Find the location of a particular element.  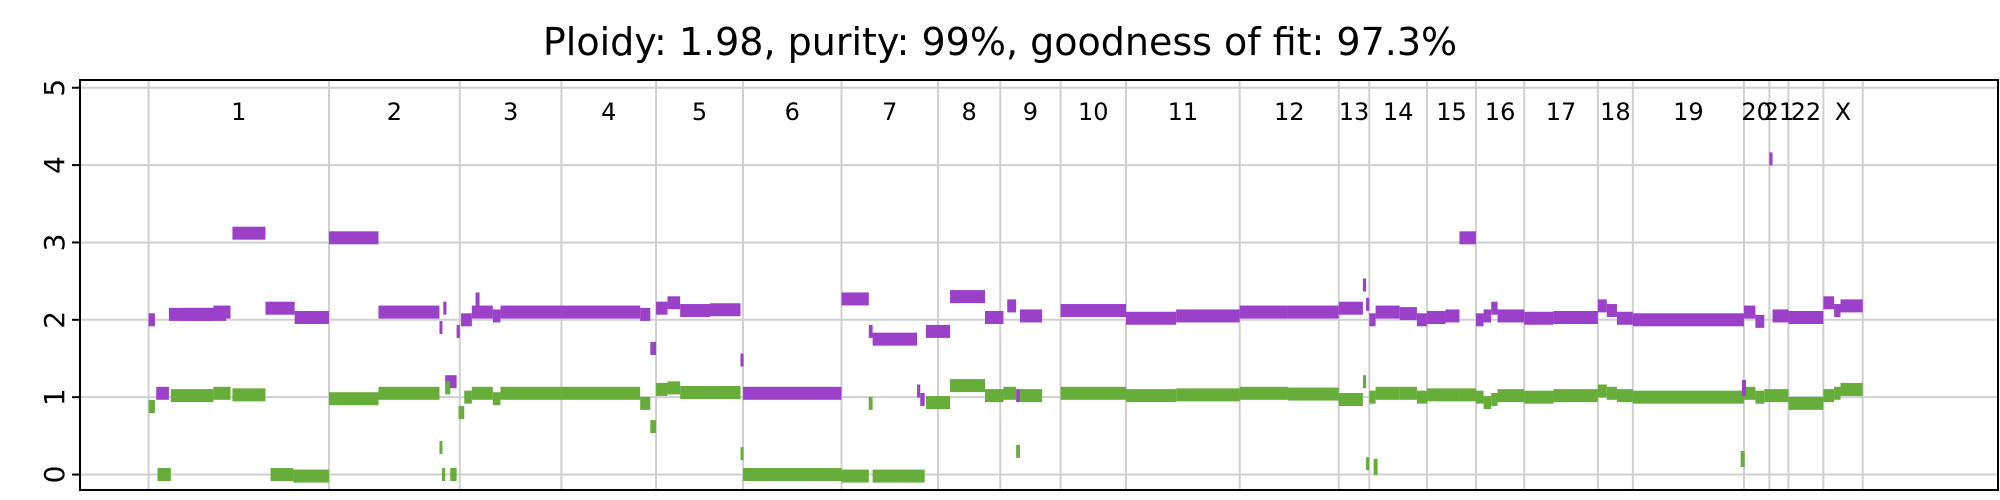

chromosome-label-13: 13 is located at coordinates (1354, 112).